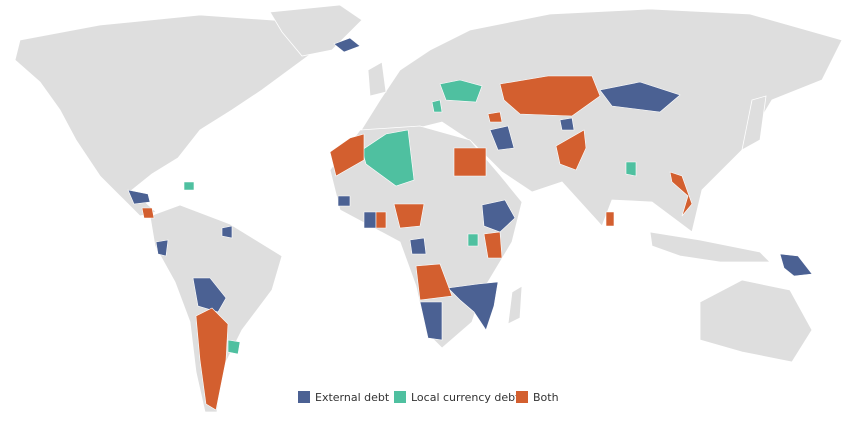 This screenshot has height=440, width=855. I want to click on australia, so click(756, 321).